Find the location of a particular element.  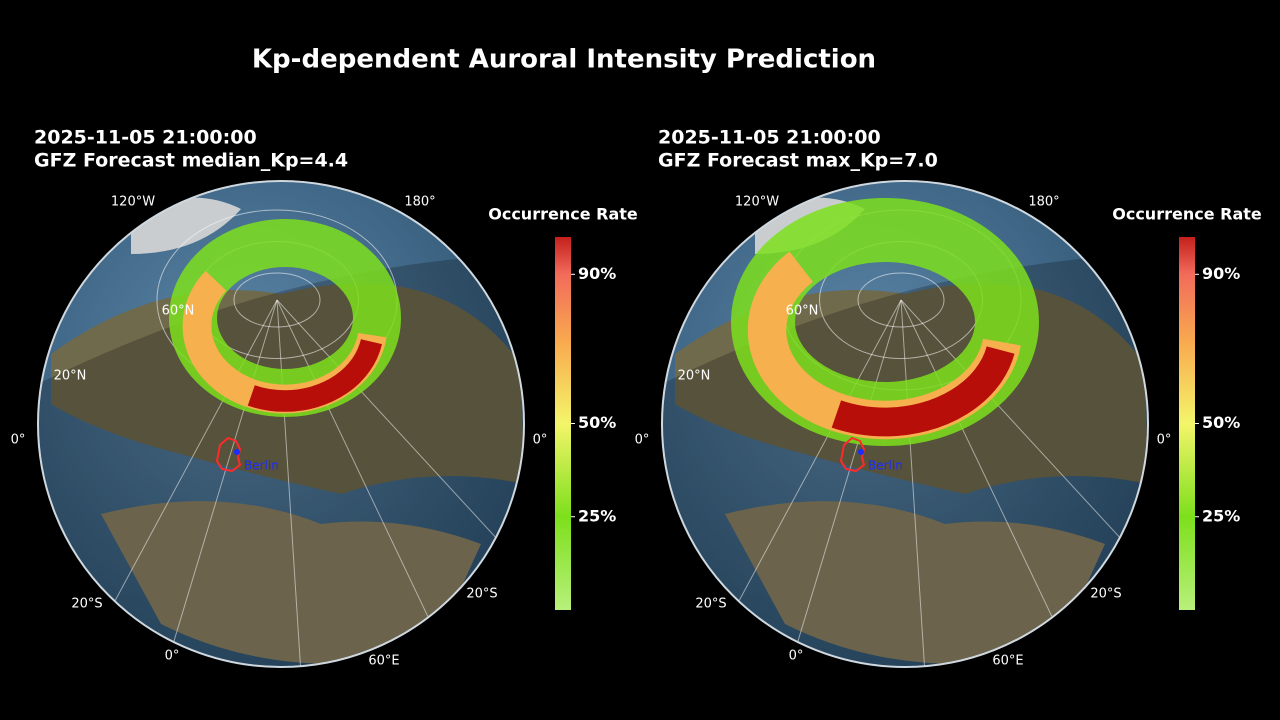

panel-forecast: GFZ Forecast median_Kp=4.4 is located at coordinates (191, 161).